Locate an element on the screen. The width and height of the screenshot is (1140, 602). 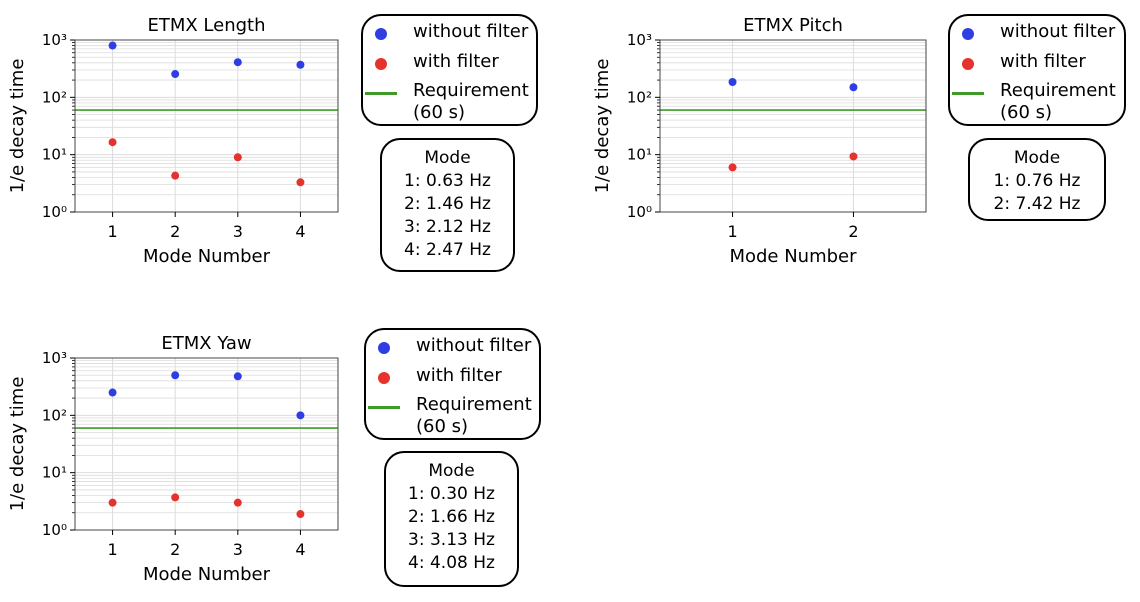
chart-title: ETMX Length is located at coordinates (206, 25).